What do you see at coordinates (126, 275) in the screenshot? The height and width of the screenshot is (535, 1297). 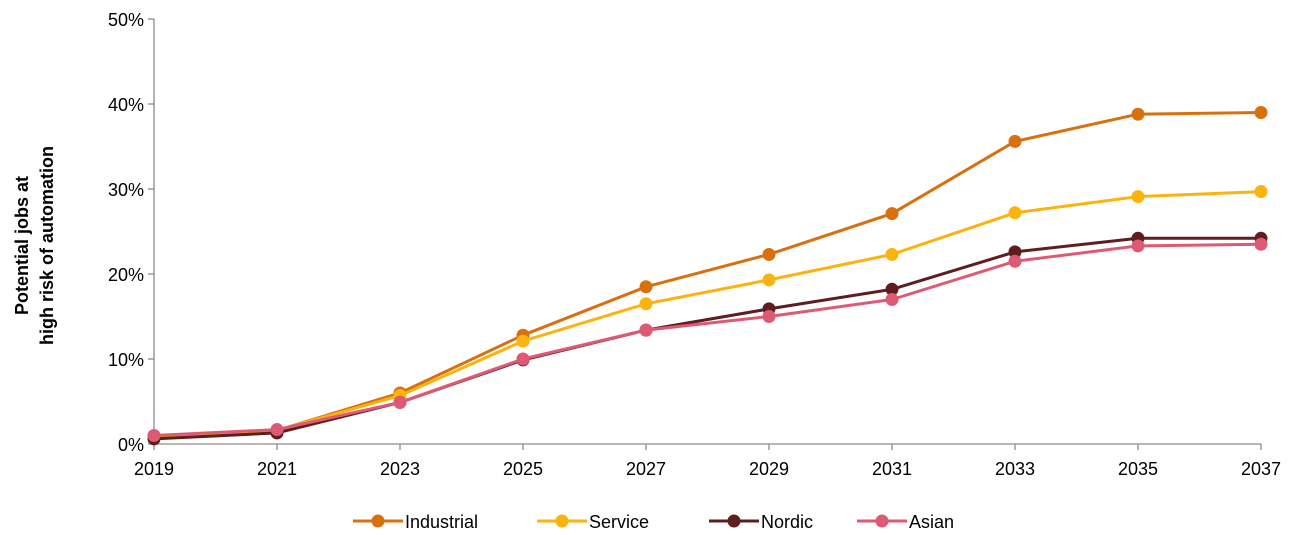 I see `y-tick-label: 20%` at bounding box center [126, 275].